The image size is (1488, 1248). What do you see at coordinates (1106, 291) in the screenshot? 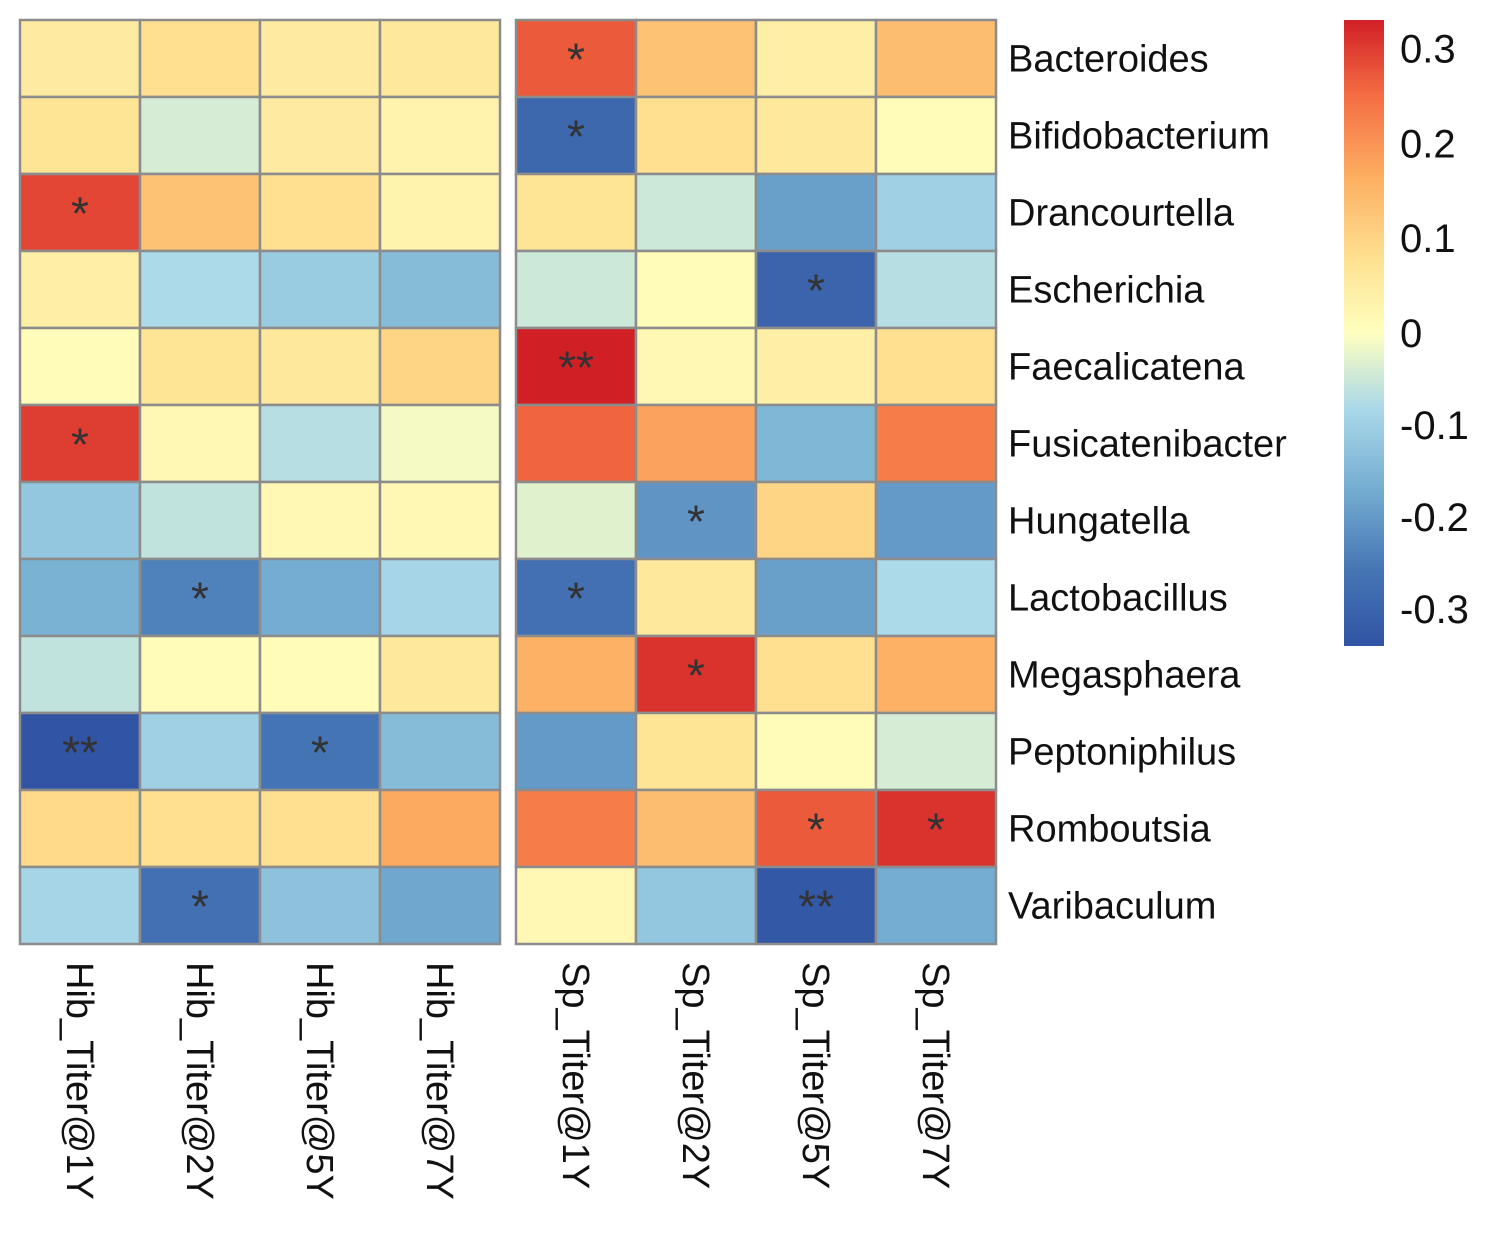
I see `row-label: Escherichia` at bounding box center [1106, 291].